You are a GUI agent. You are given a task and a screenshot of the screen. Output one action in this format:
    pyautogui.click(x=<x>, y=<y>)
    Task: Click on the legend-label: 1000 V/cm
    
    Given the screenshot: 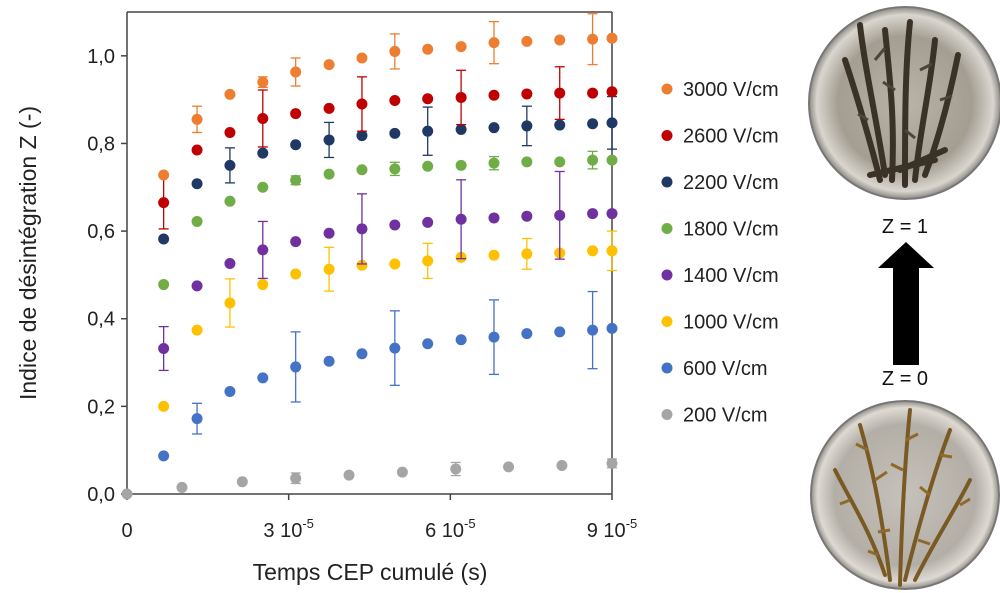 What is the action you would take?
    pyautogui.click(x=731, y=323)
    